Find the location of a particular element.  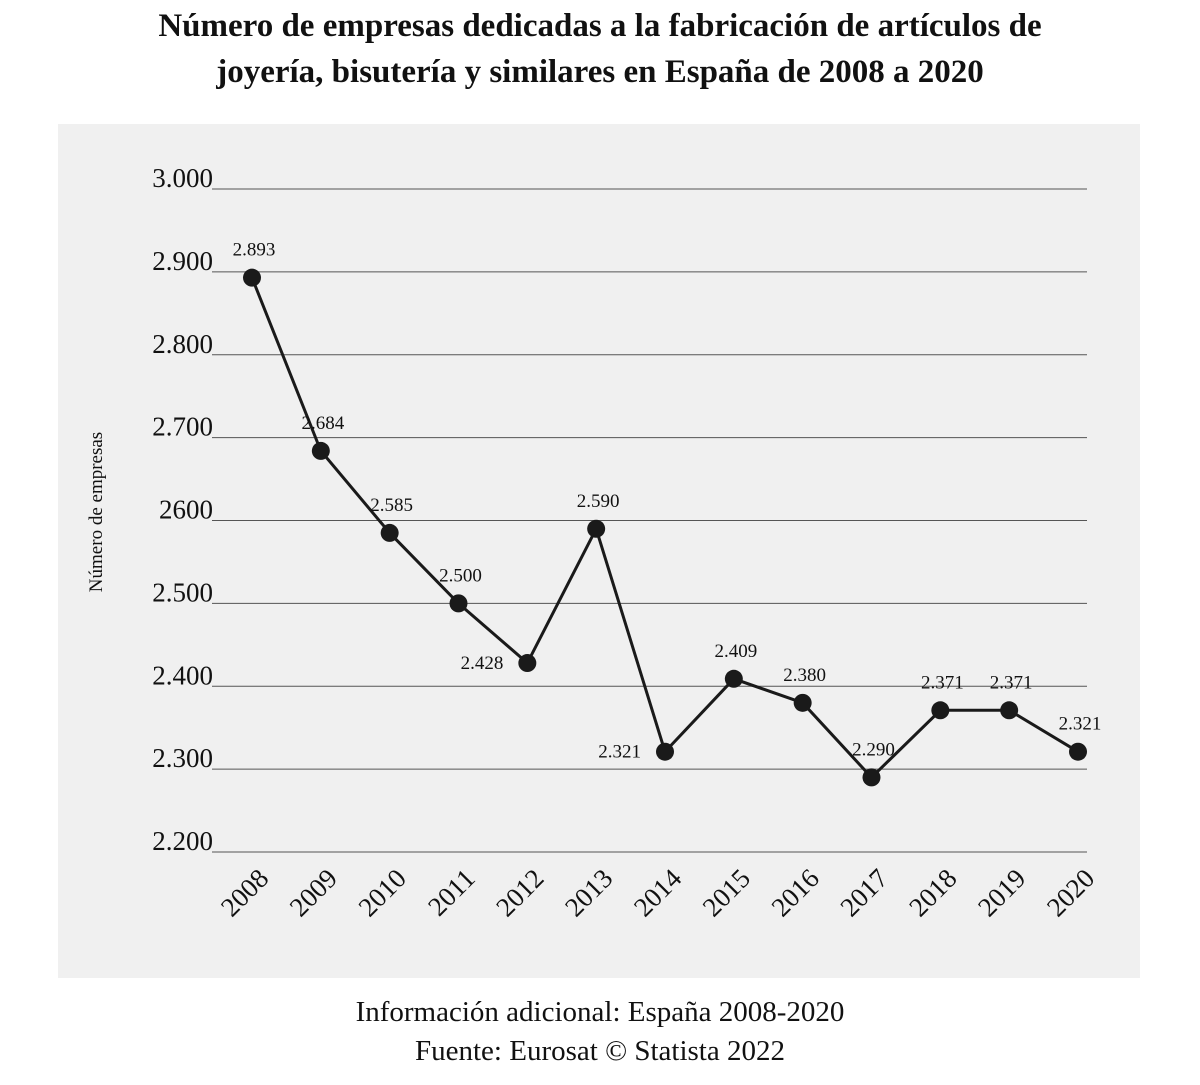

y-tick-label: 2.900 is located at coordinates (182, 261).